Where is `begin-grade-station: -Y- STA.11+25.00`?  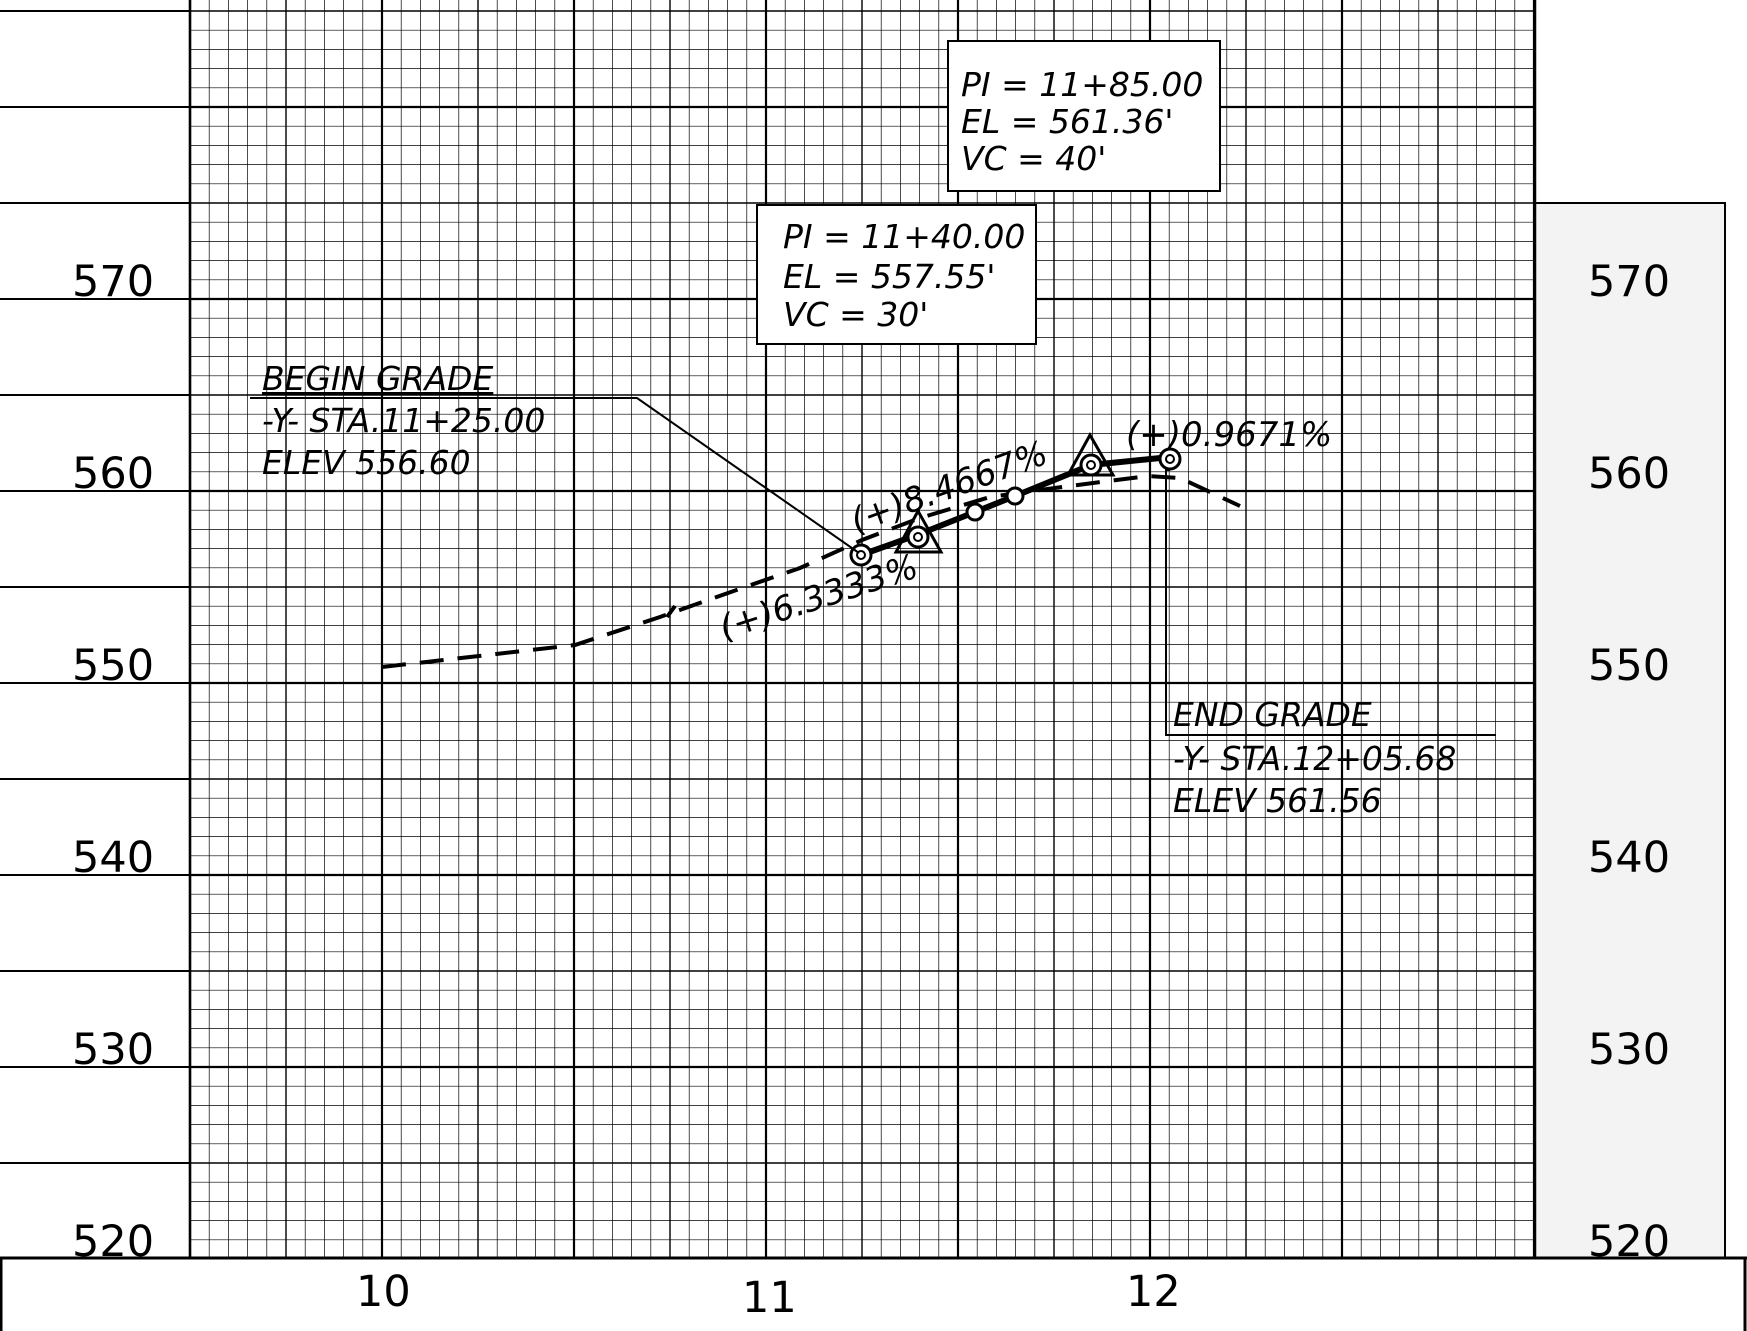 begin-grade-station: -Y- STA.11+25.00 is located at coordinates (403, 420).